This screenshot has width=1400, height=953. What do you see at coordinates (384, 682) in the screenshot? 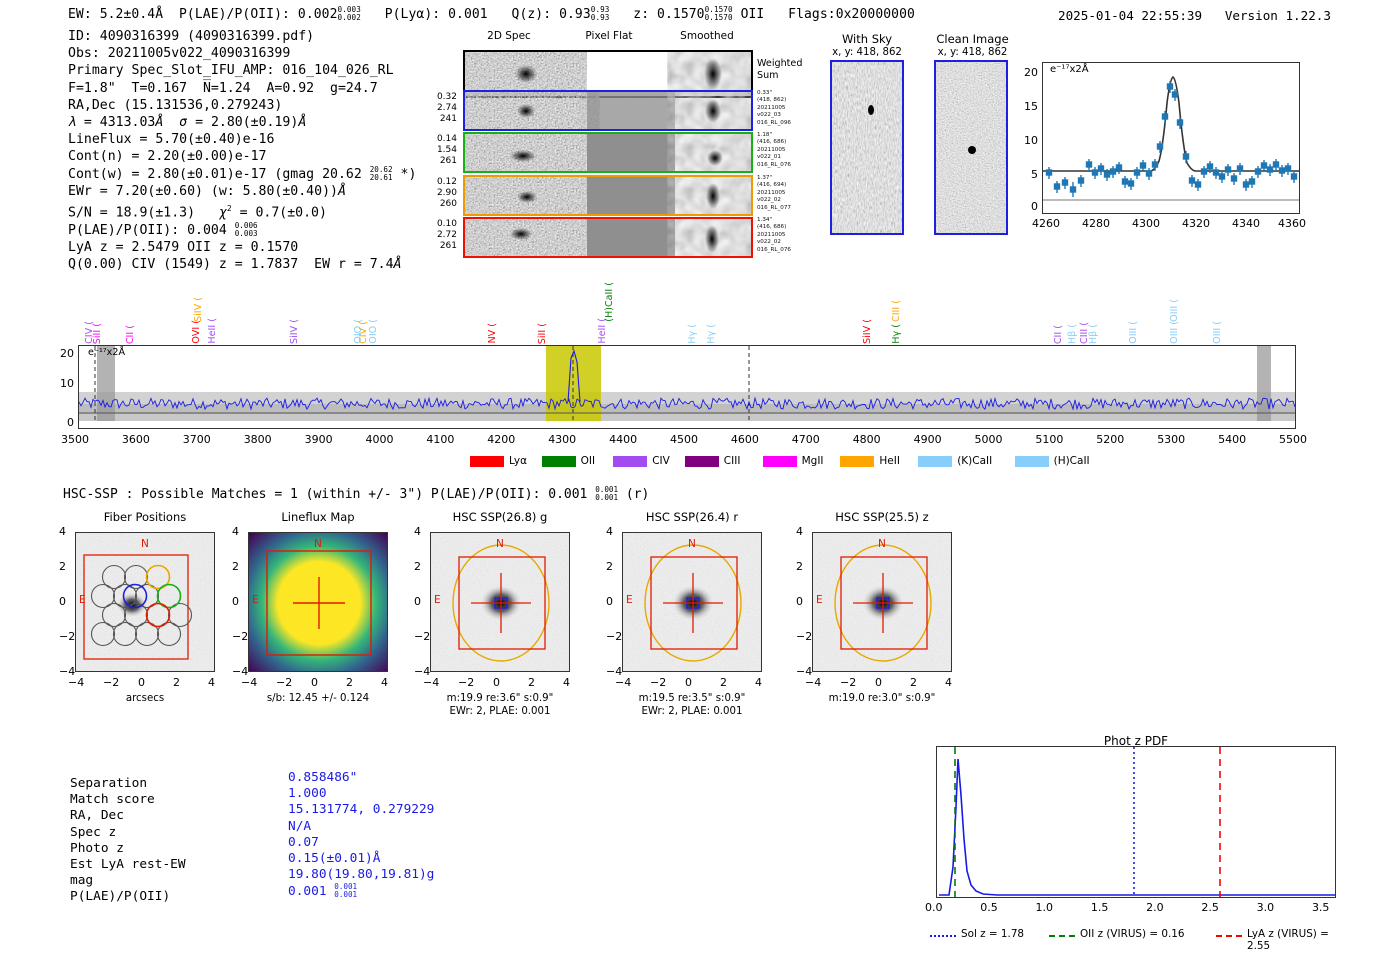
I see `cutout-1-xtick-4: 4` at bounding box center [384, 682].